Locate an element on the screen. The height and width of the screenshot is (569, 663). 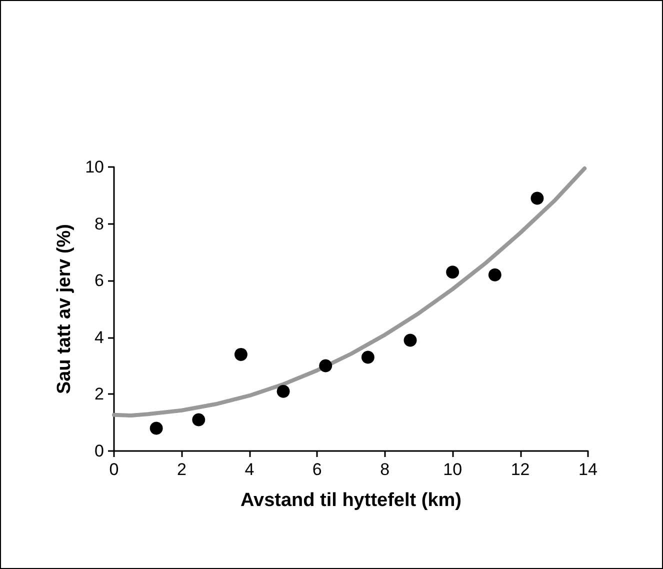
x-tick-label: 14 is located at coordinates (588, 469).